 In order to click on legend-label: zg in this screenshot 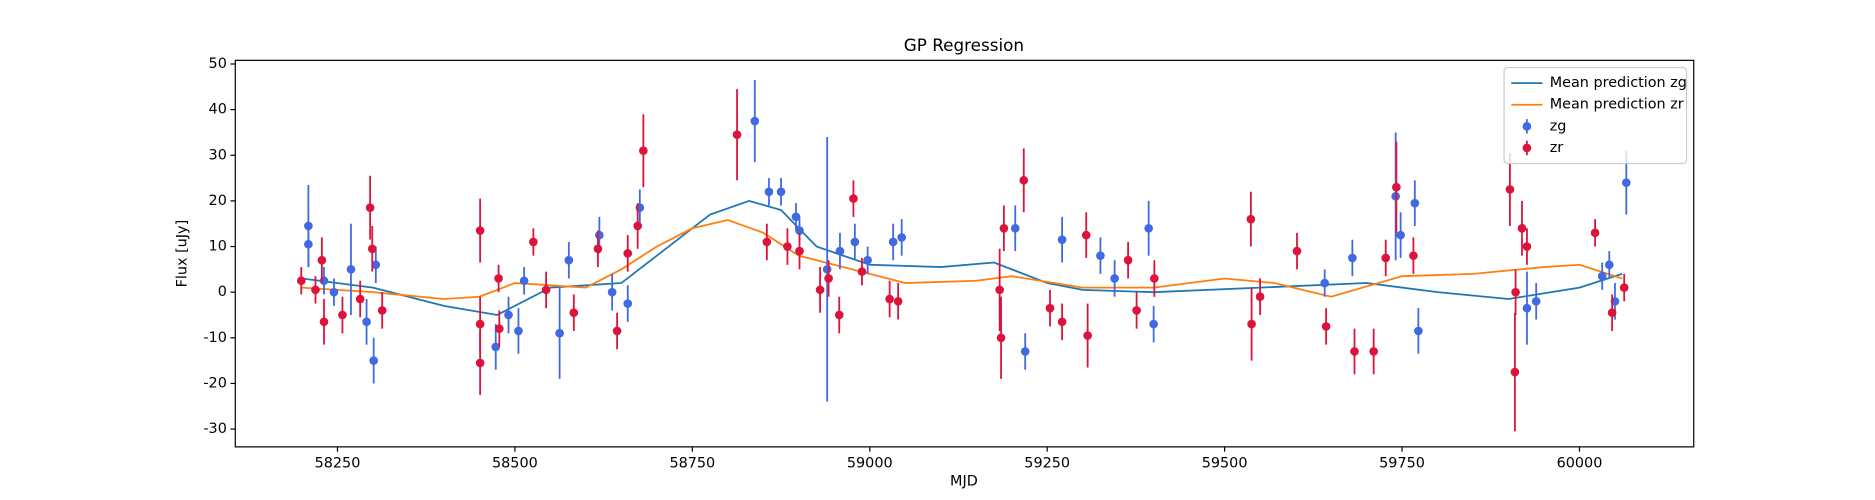, I will do `click(1558, 126)`.